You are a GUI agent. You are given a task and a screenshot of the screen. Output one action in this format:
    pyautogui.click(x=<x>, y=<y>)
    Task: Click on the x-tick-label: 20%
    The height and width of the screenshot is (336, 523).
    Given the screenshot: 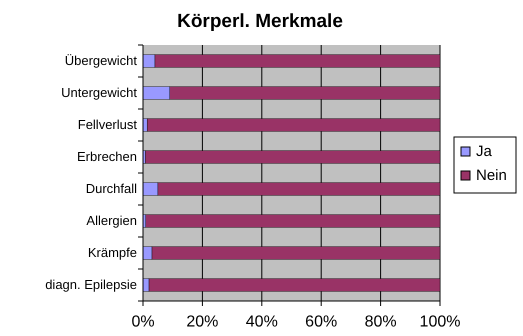 What is the action you would take?
    pyautogui.click(x=202, y=322)
    